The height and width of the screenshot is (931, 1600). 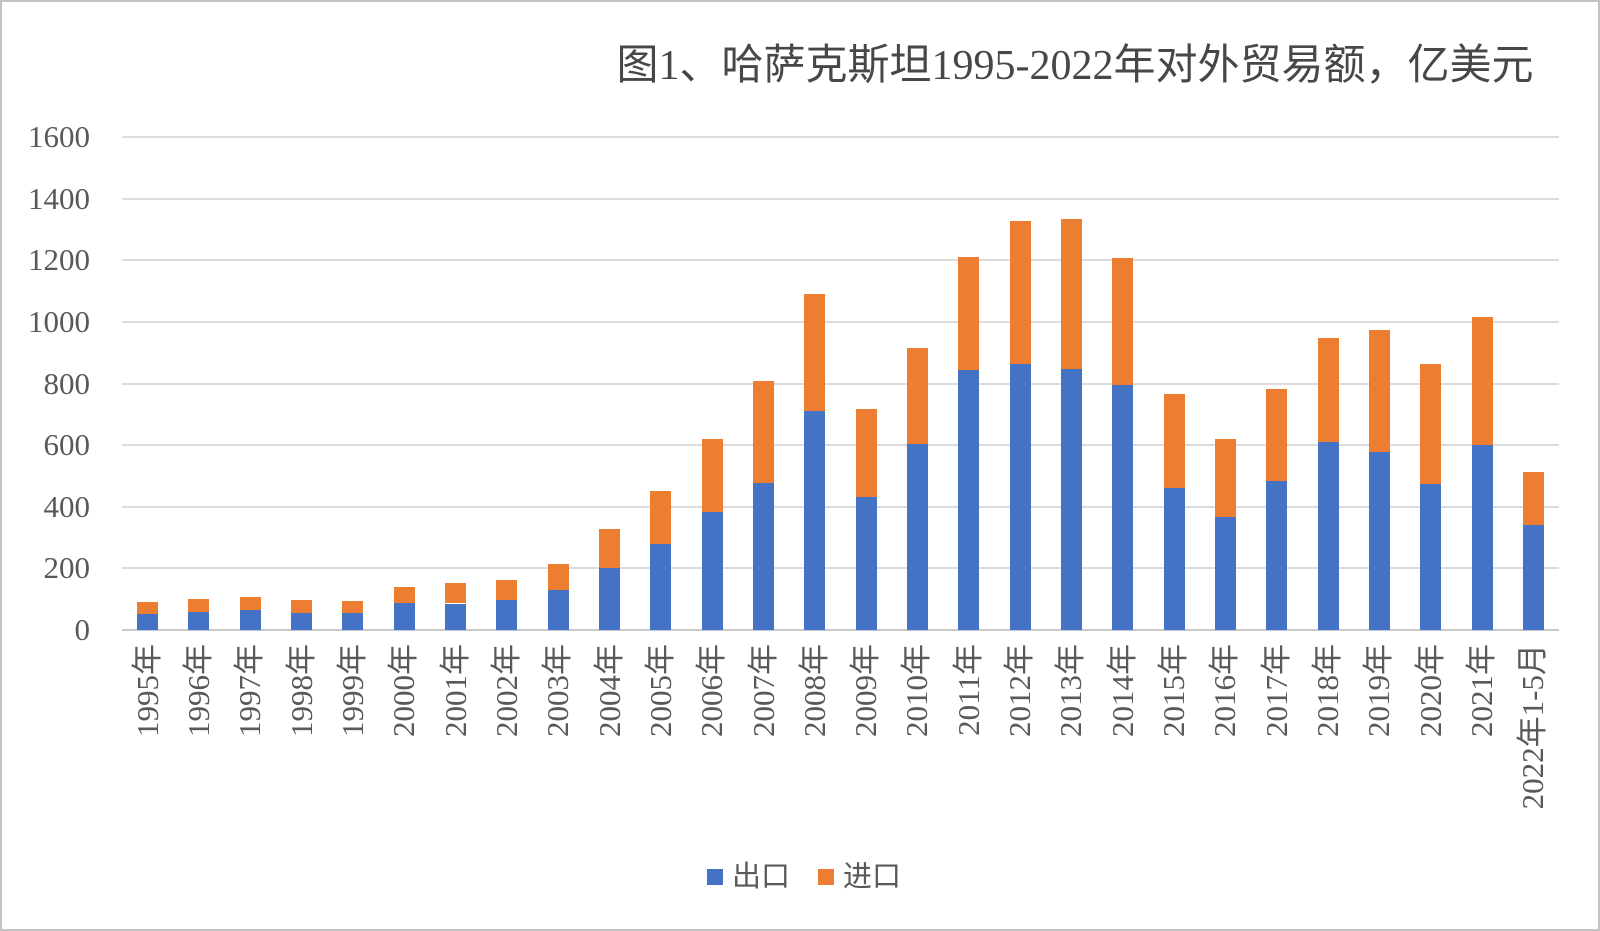 I want to click on x-axis-label: 2000年, so click(x=404, y=690).